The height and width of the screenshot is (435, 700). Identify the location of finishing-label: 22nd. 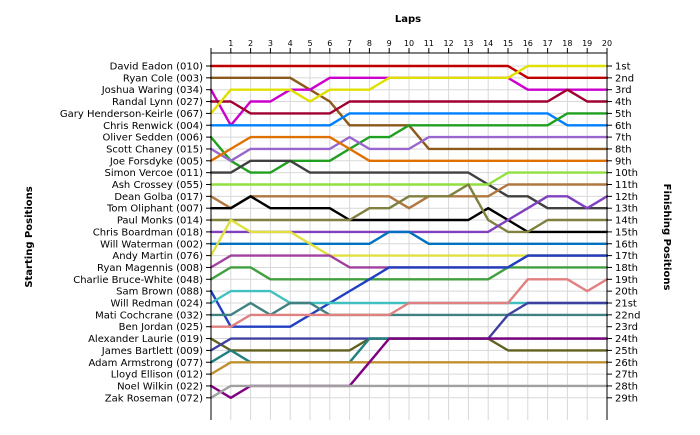
(627, 315).